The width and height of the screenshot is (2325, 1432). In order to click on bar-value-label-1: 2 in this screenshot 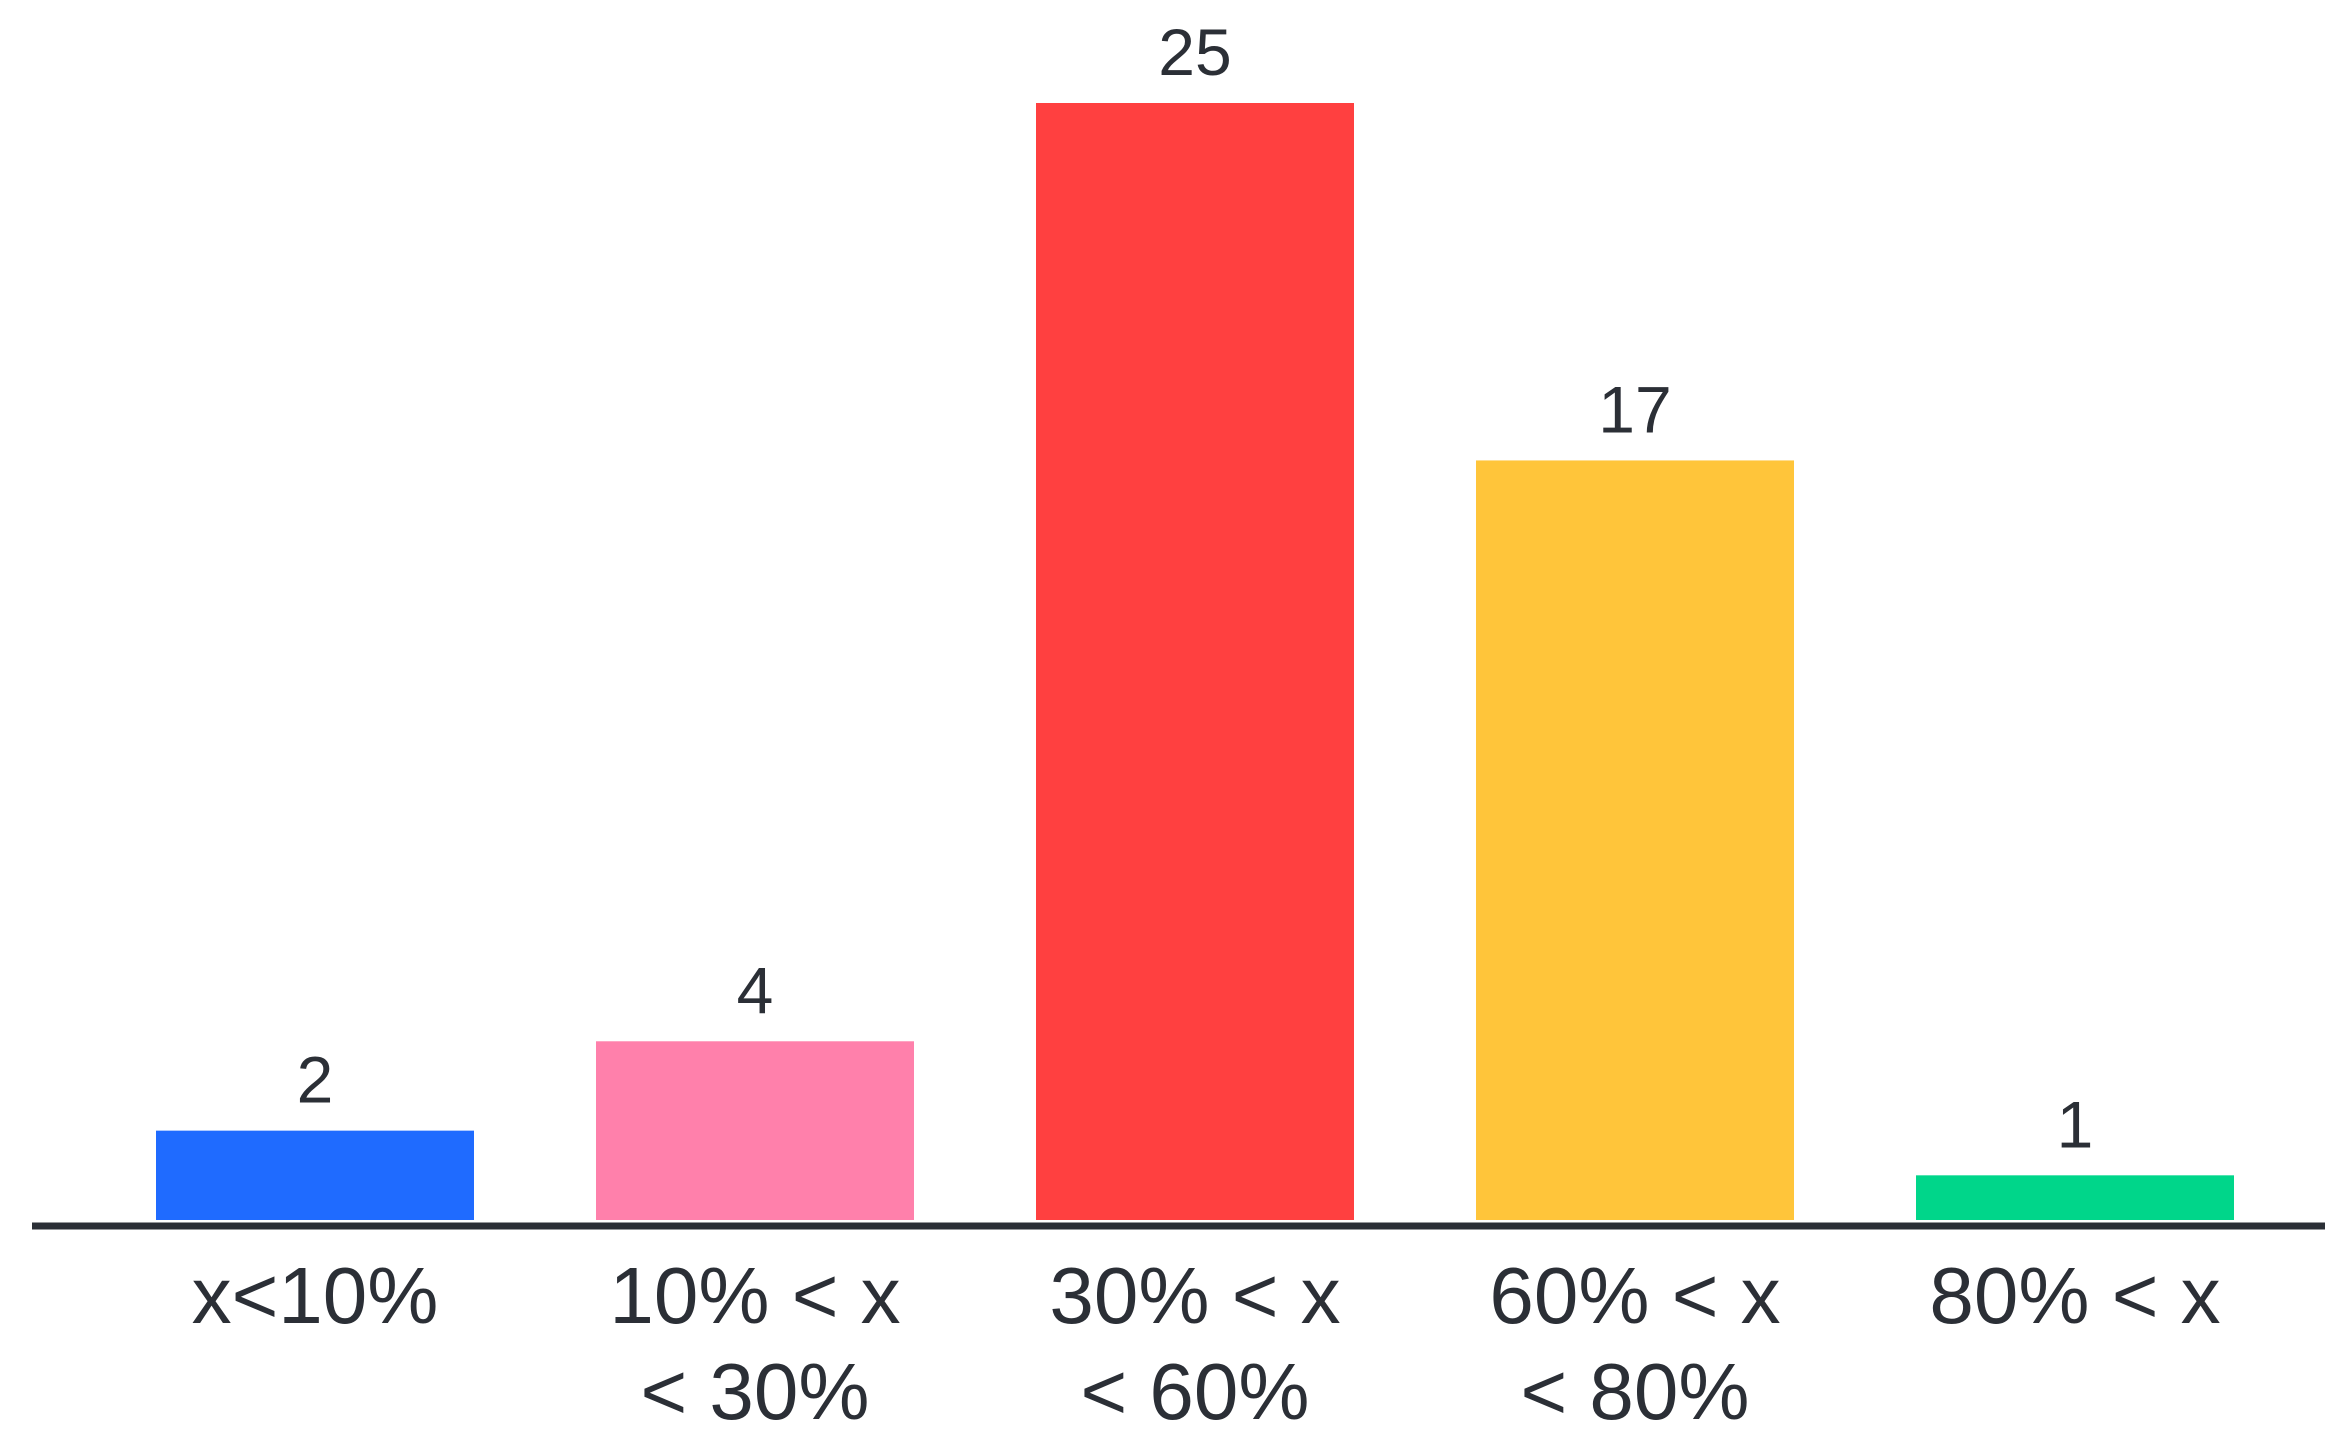, I will do `click(315, 1080)`.